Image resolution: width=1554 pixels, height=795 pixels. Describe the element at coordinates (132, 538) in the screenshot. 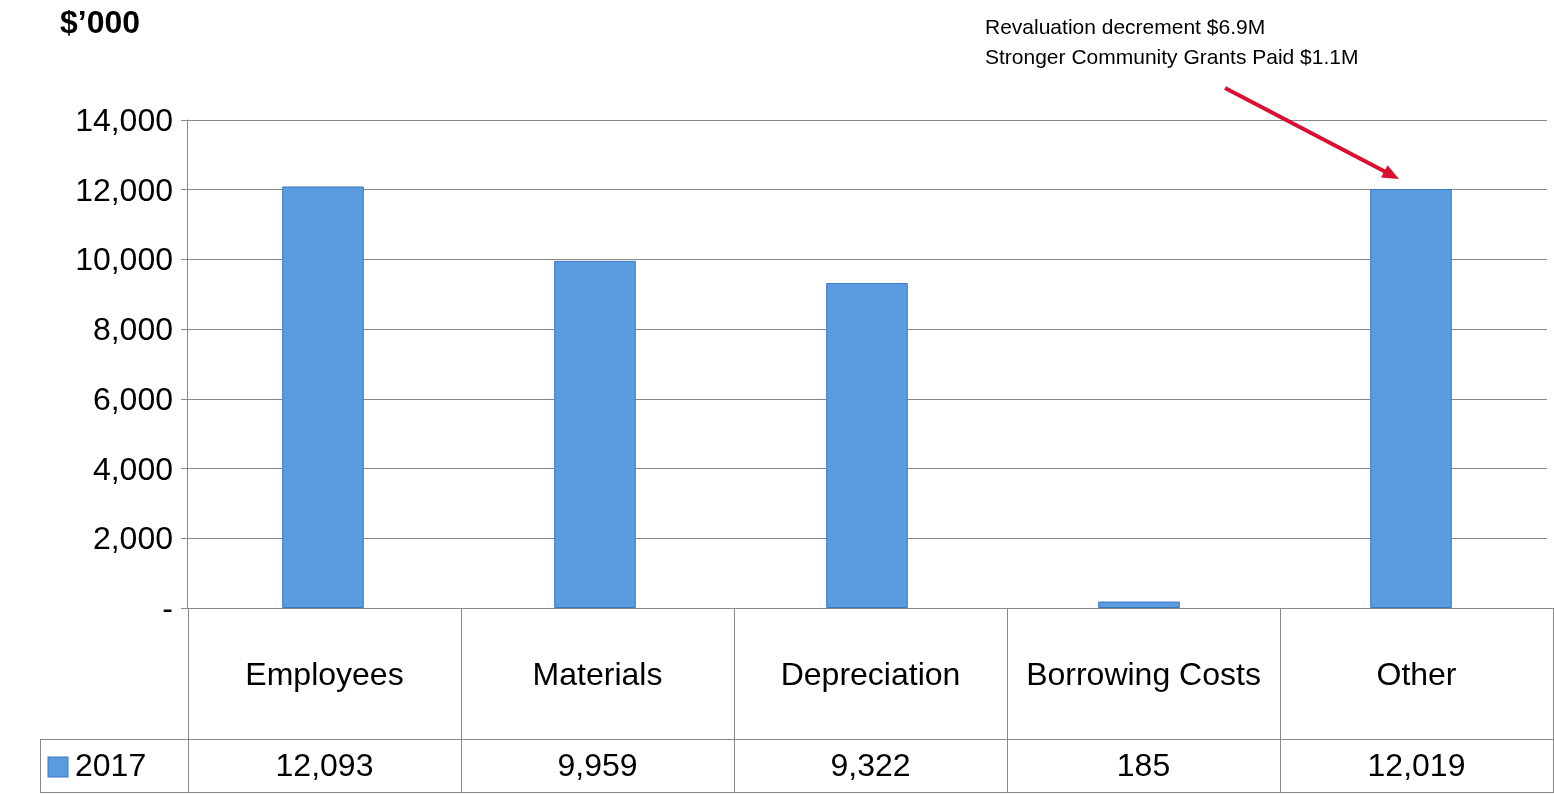

I see `y-tick-label: 2,000` at that location.